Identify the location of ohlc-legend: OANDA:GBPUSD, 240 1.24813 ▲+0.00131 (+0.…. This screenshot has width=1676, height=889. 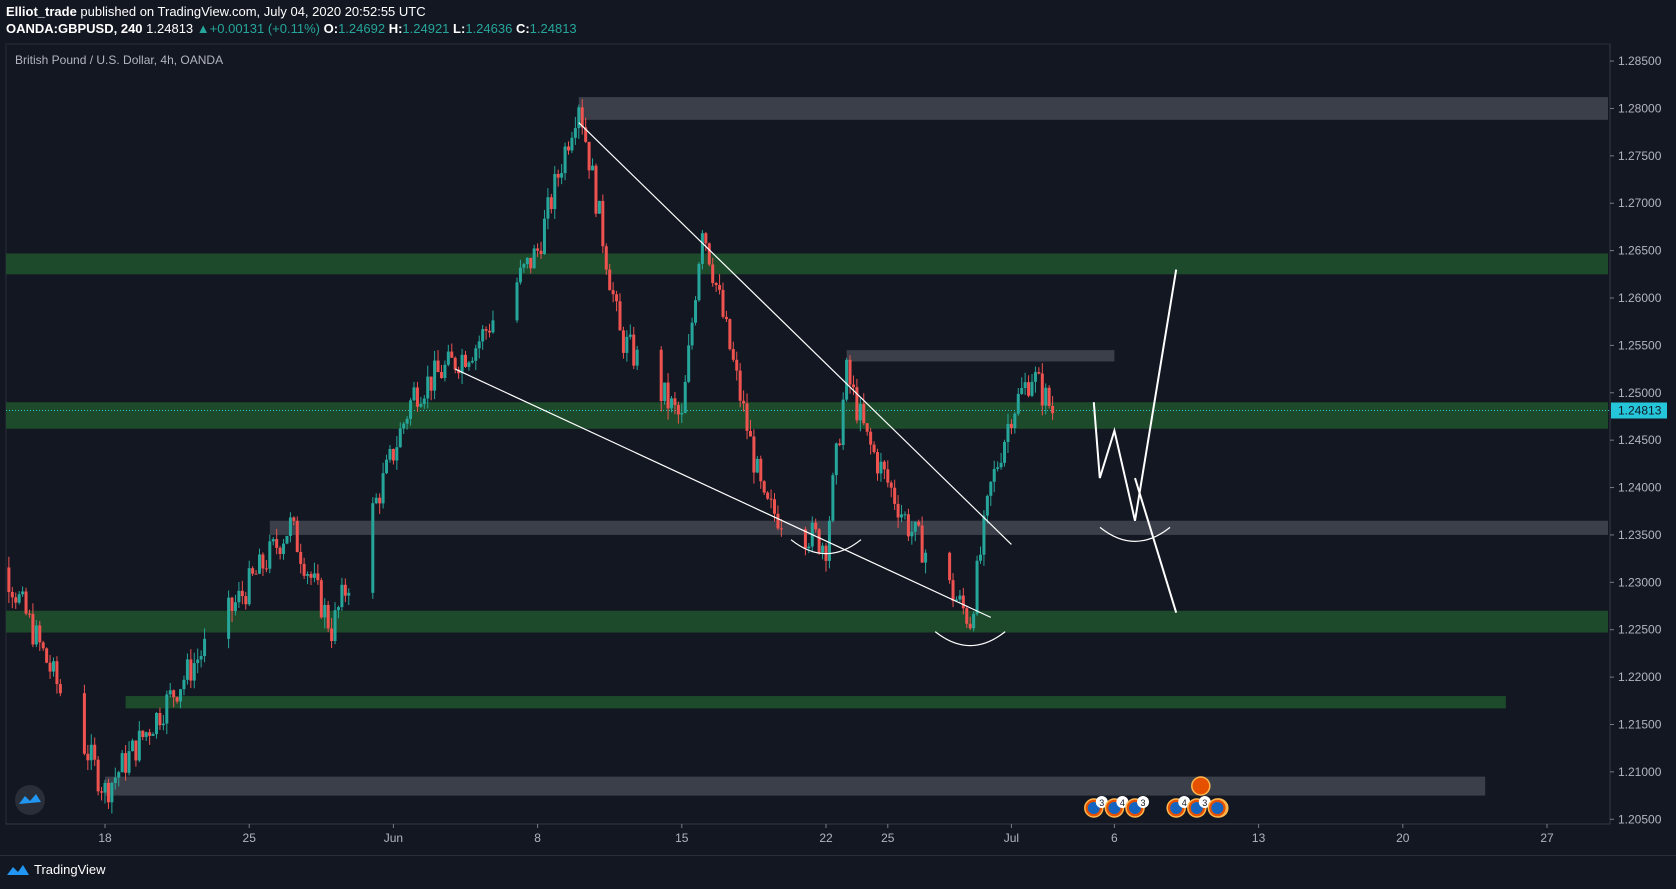
(291, 28).